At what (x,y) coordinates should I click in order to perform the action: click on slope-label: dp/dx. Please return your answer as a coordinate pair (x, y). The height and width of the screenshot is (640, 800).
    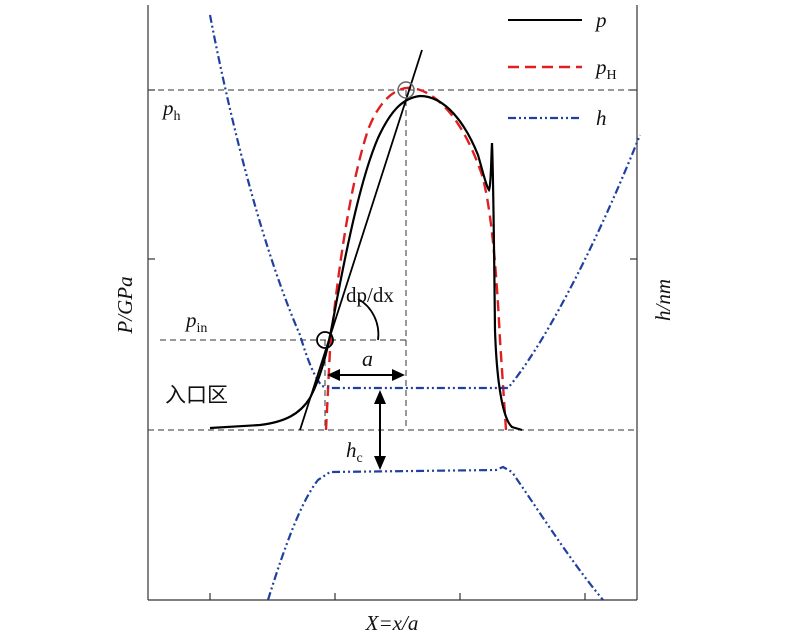
    Looking at the image, I should click on (370, 295).